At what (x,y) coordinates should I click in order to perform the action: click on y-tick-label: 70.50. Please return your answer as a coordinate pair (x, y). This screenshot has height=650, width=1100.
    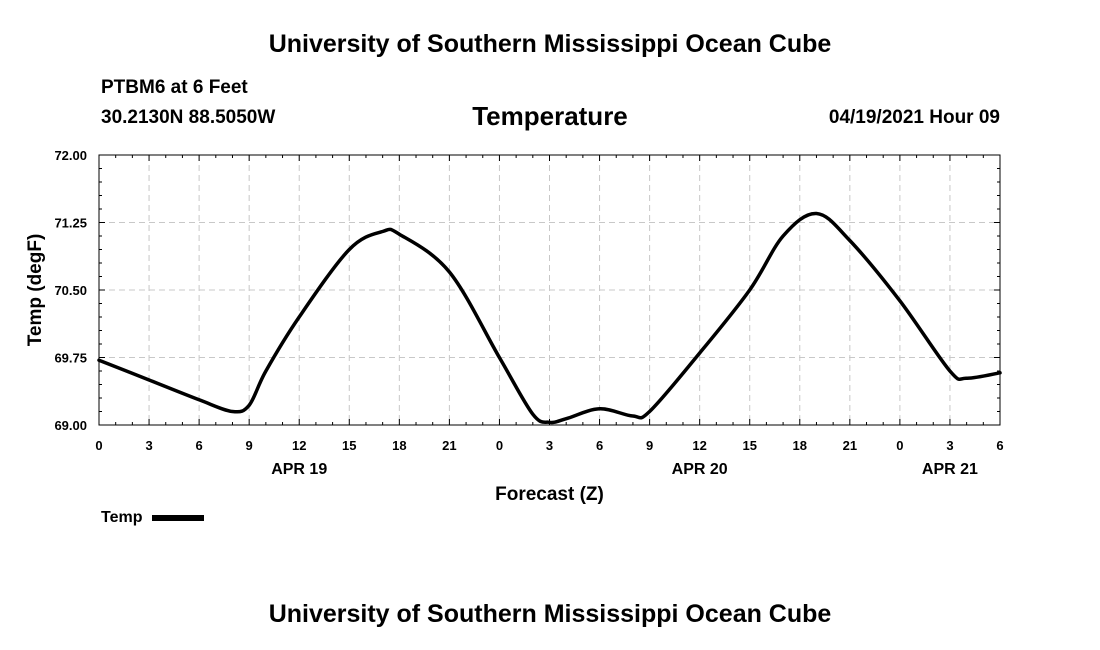
    Looking at the image, I should click on (70, 290).